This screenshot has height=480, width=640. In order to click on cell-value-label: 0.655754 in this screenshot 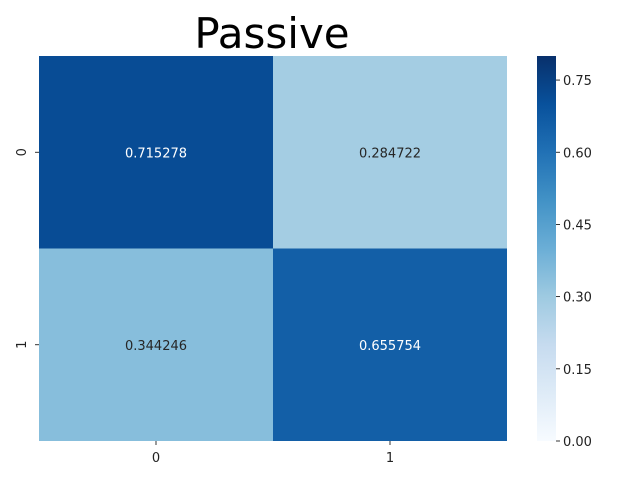, I will do `click(390, 346)`.